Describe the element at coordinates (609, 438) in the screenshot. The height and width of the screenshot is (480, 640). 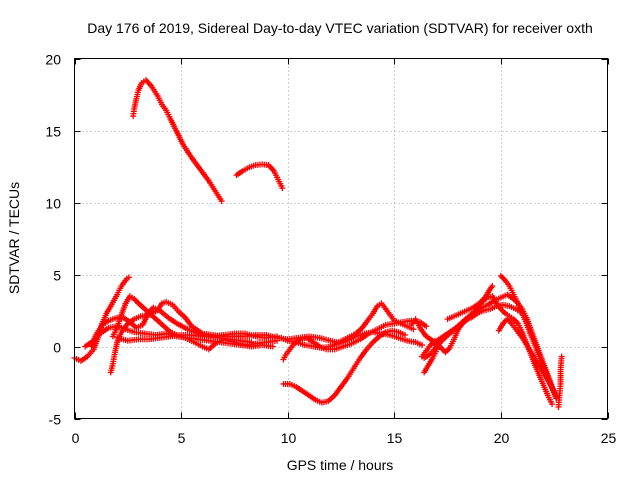
I see `x-tick-label: 25` at that location.